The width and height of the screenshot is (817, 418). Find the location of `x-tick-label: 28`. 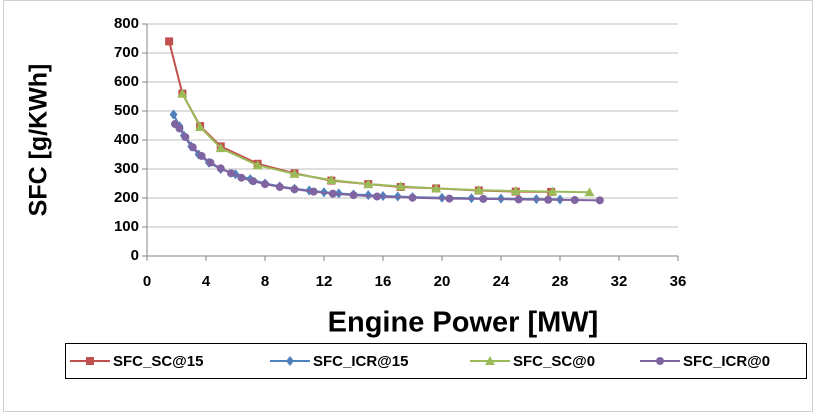

x-tick-label: 28 is located at coordinates (560, 281).